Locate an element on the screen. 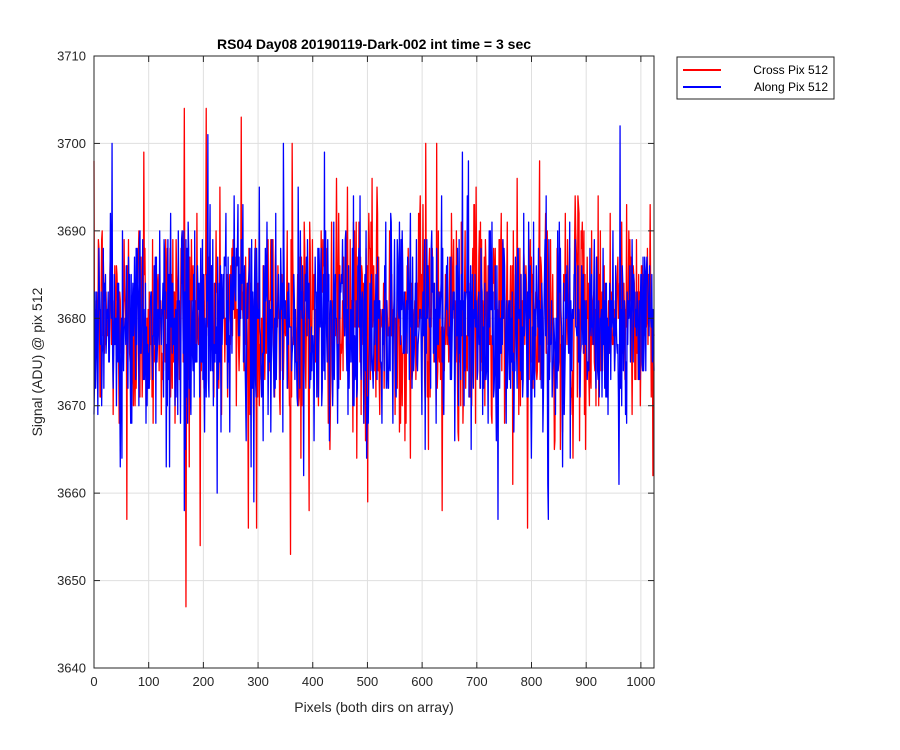  x-tick-label: 700 is located at coordinates (477, 681).